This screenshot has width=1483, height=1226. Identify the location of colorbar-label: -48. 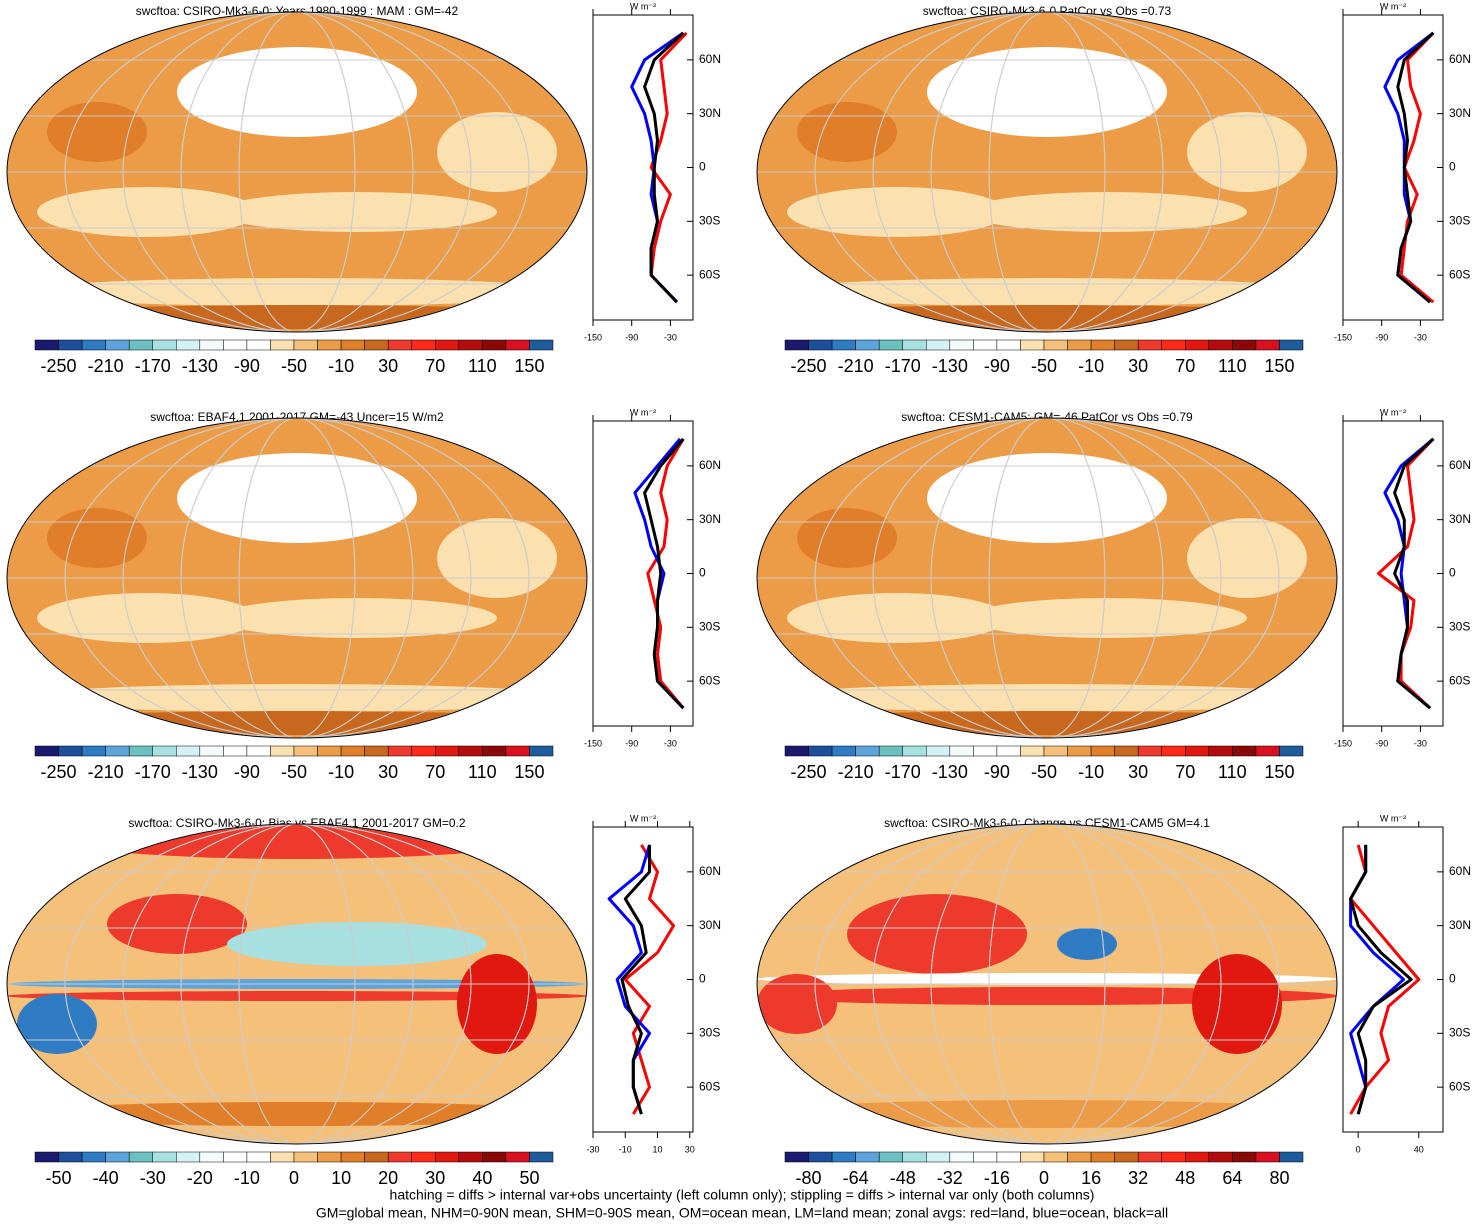
(903, 1178).